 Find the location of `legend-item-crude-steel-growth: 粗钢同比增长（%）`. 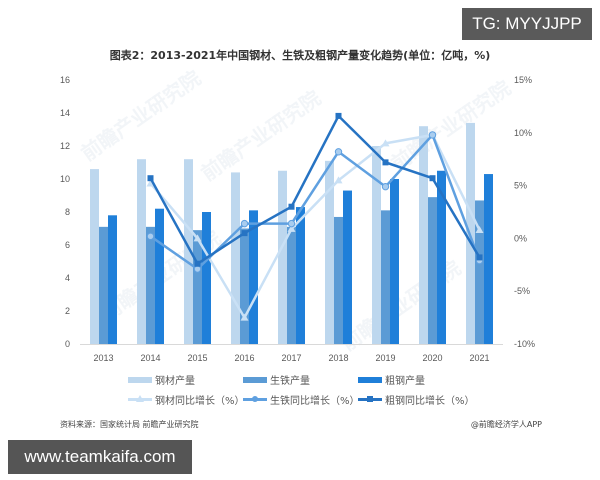

legend-item-crude-steel-growth: 粗钢同比增长（%） is located at coordinates (416, 399).